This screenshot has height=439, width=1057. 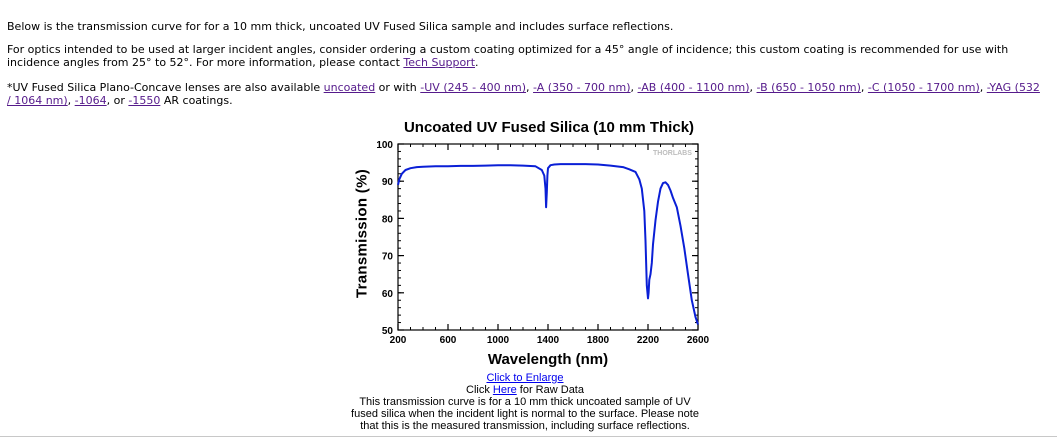 What do you see at coordinates (550, 390) in the screenshot?
I see `raw-data-suffix: for Raw Data` at bounding box center [550, 390].